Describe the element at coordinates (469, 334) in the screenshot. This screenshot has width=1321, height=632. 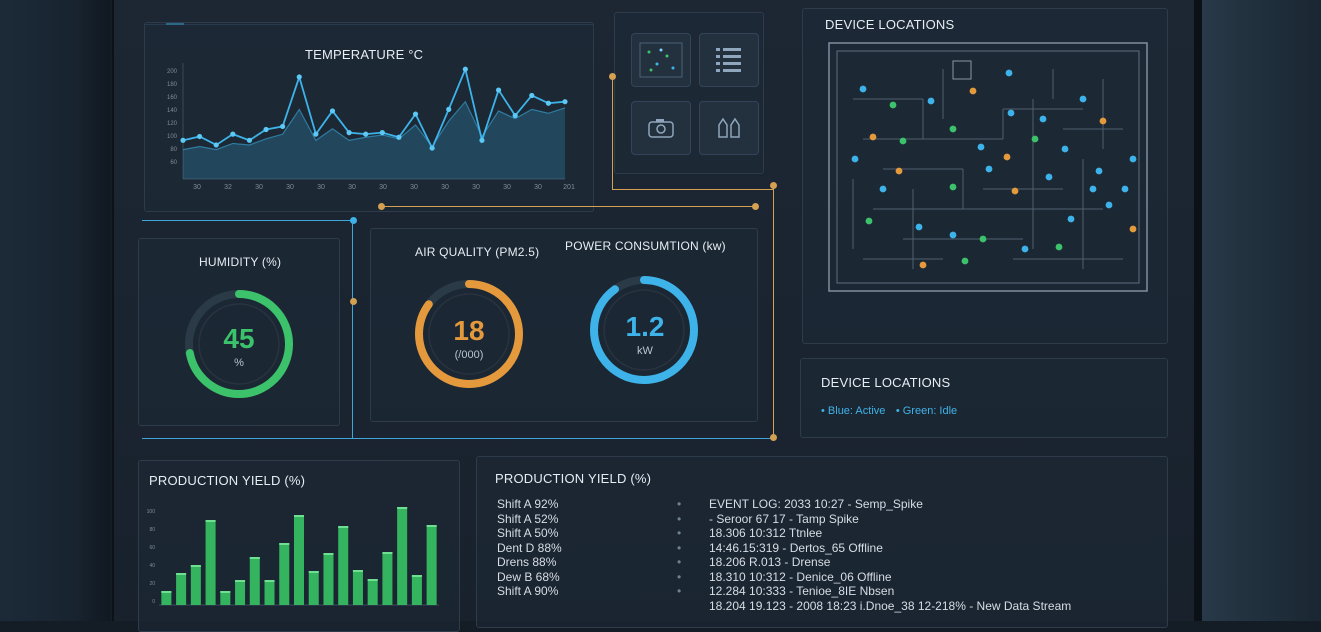
I see `air-quality-gauge` at that location.